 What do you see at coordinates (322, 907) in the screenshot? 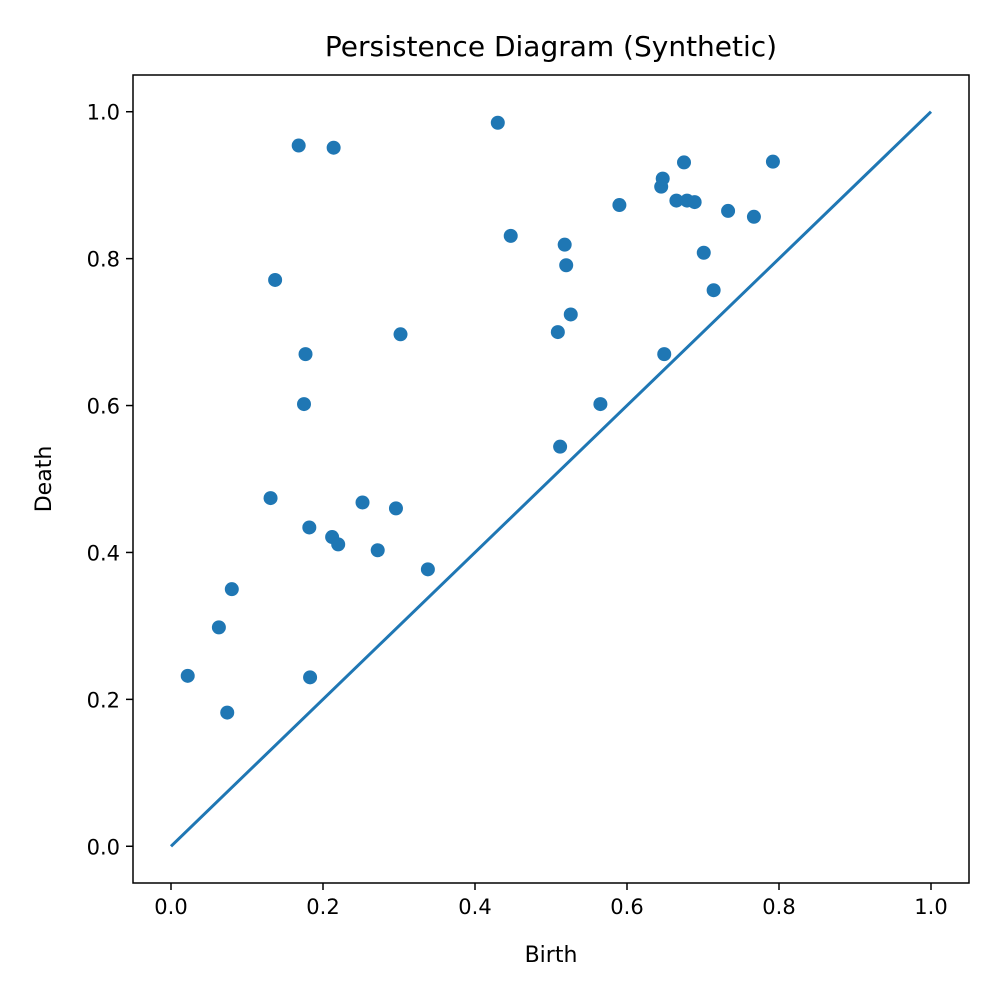
I see `x-tick-label: 0.2` at bounding box center [322, 907].